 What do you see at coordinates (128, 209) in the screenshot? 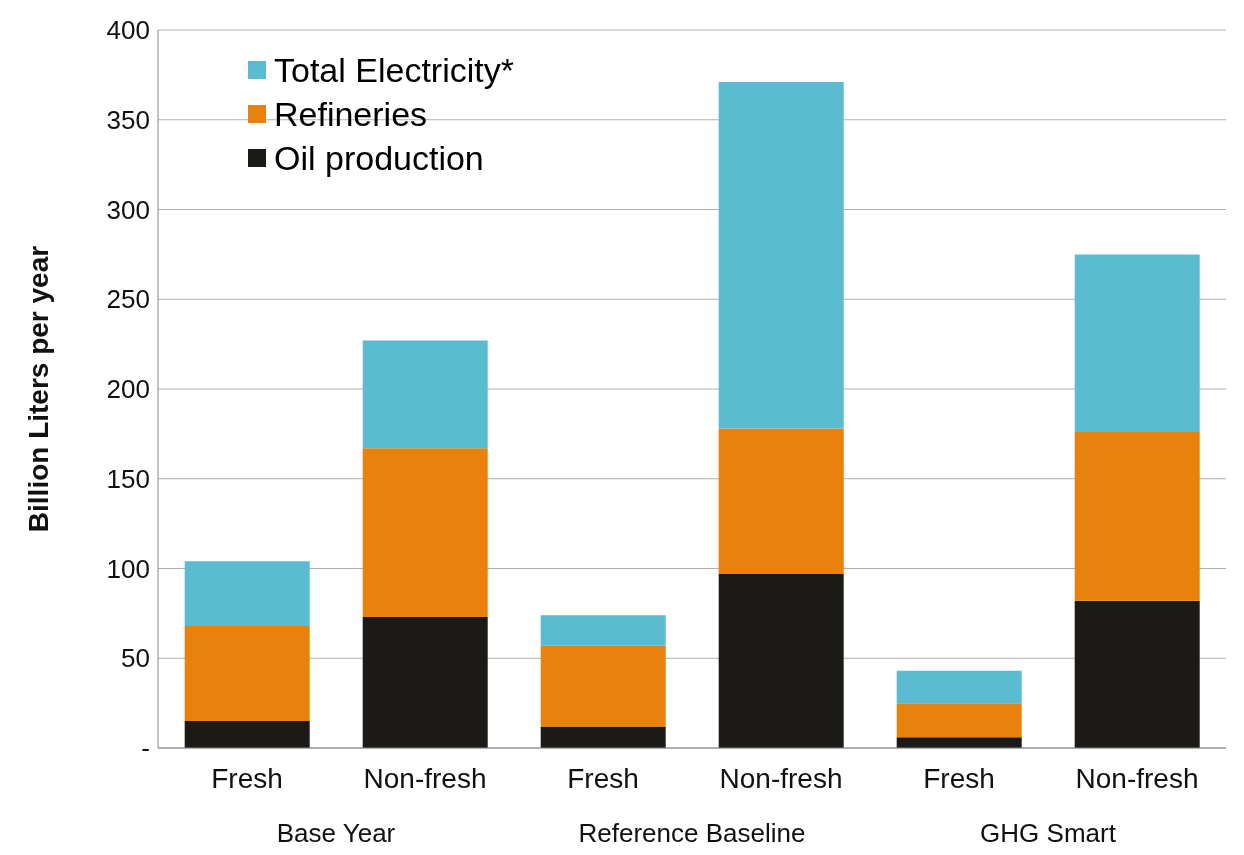
I see `y-tick-label: 300` at bounding box center [128, 209].